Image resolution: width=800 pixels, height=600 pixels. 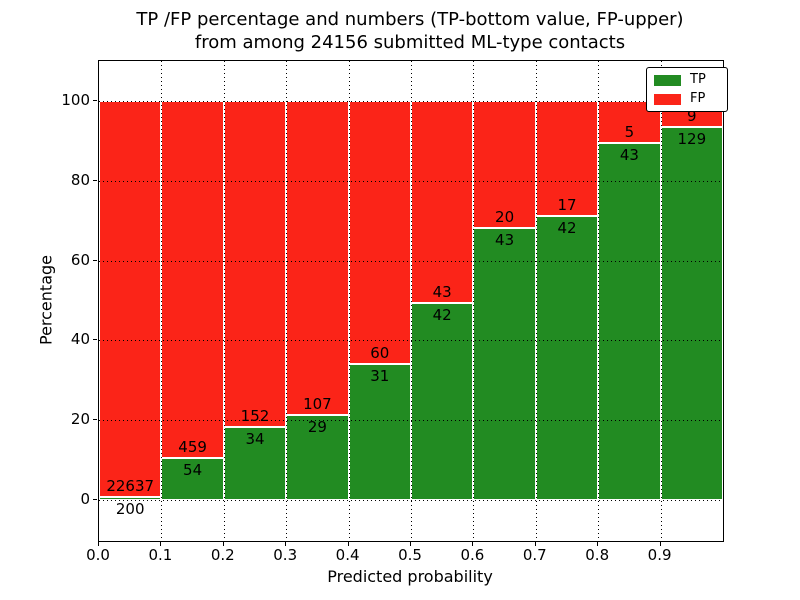 I want to click on x-tick-label: 0.7, so click(x=534, y=555).